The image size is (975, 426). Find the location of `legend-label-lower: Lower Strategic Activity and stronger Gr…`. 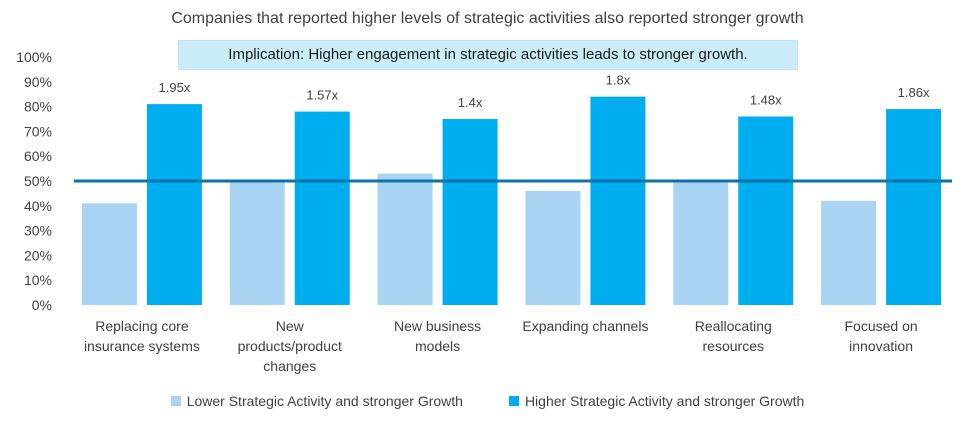

legend-label-lower: Lower Strategic Activity and stronger Gr… is located at coordinates (324, 401).